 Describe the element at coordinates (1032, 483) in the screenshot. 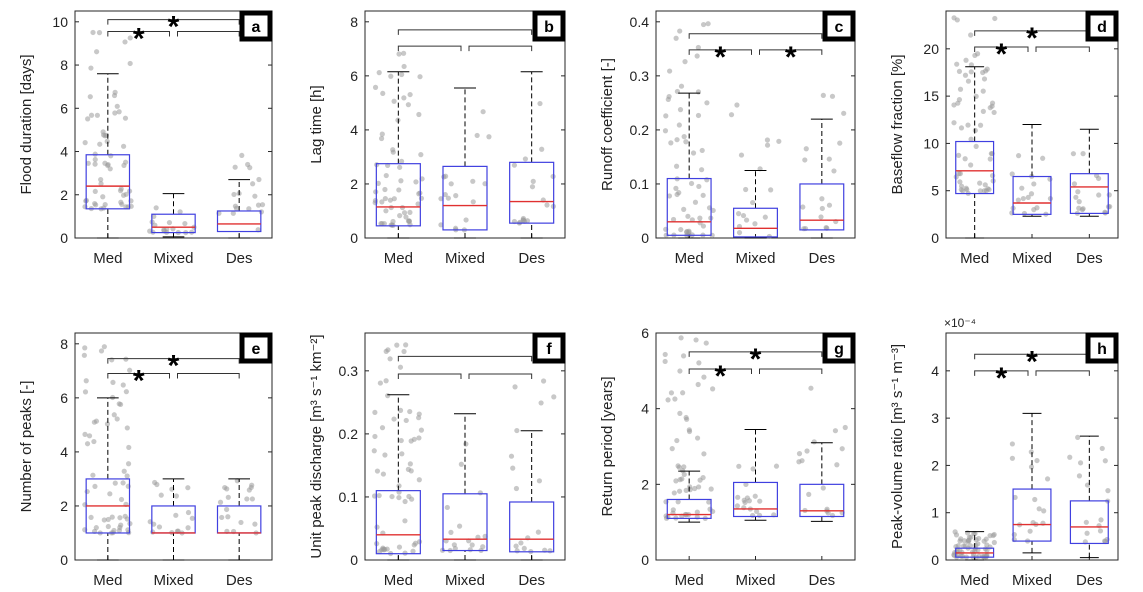

I see `box-mixed` at that location.